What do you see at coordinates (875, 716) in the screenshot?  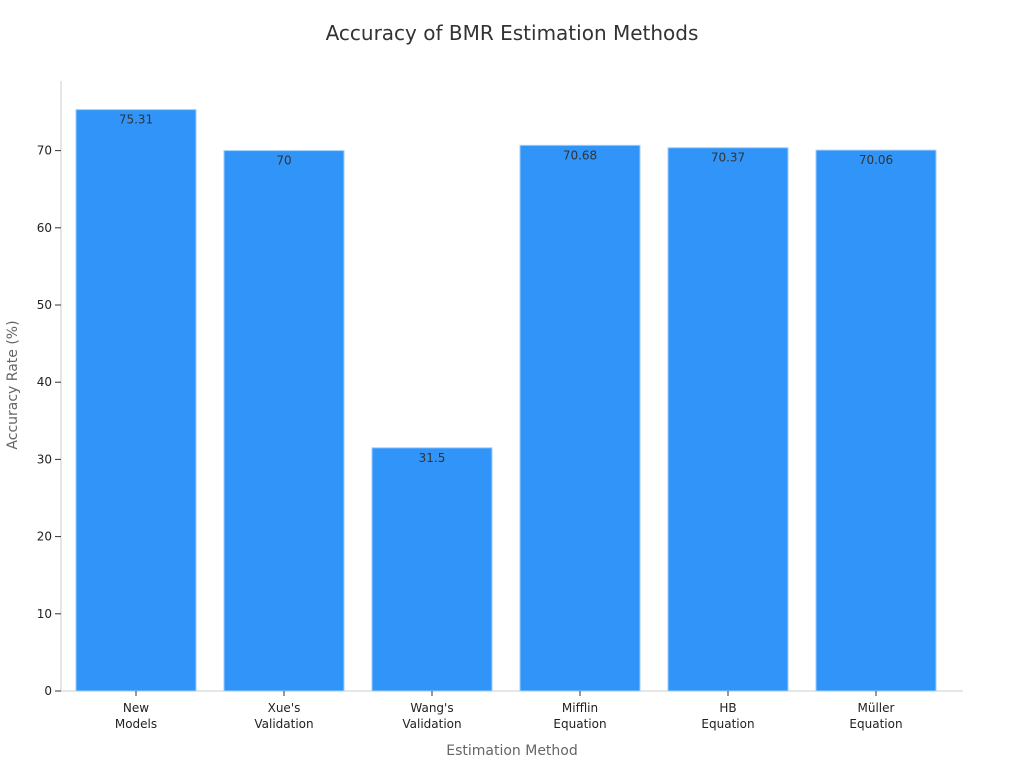 I see `x-tick-label: Müller Equation` at bounding box center [875, 716].